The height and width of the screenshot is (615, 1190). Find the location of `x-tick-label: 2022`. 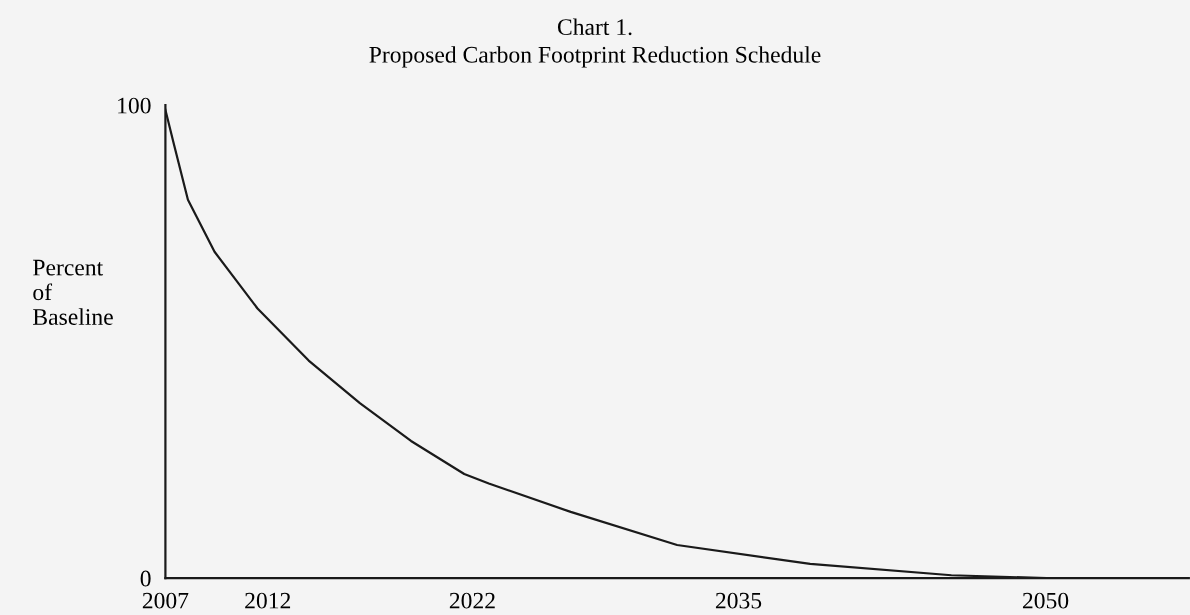

x-tick-label: 2022 is located at coordinates (472, 600).